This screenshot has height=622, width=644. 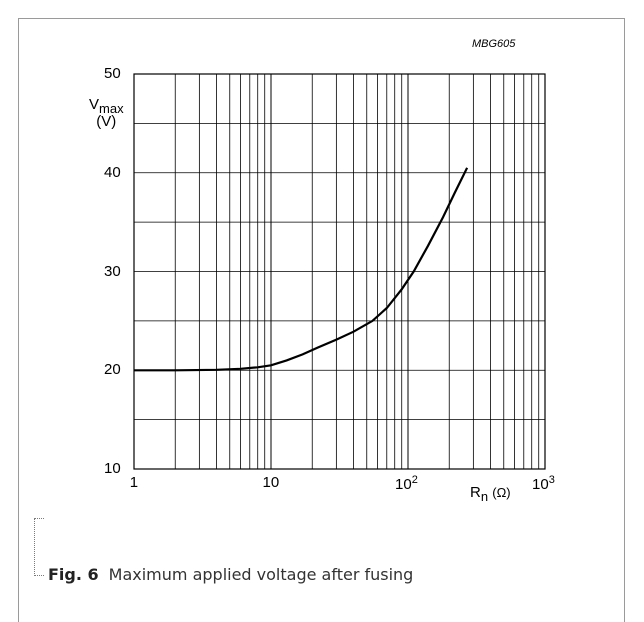 What do you see at coordinates (134, 482) in the screenshot?
I see `x-tick-label: 1` at bounding box center [134, 482].